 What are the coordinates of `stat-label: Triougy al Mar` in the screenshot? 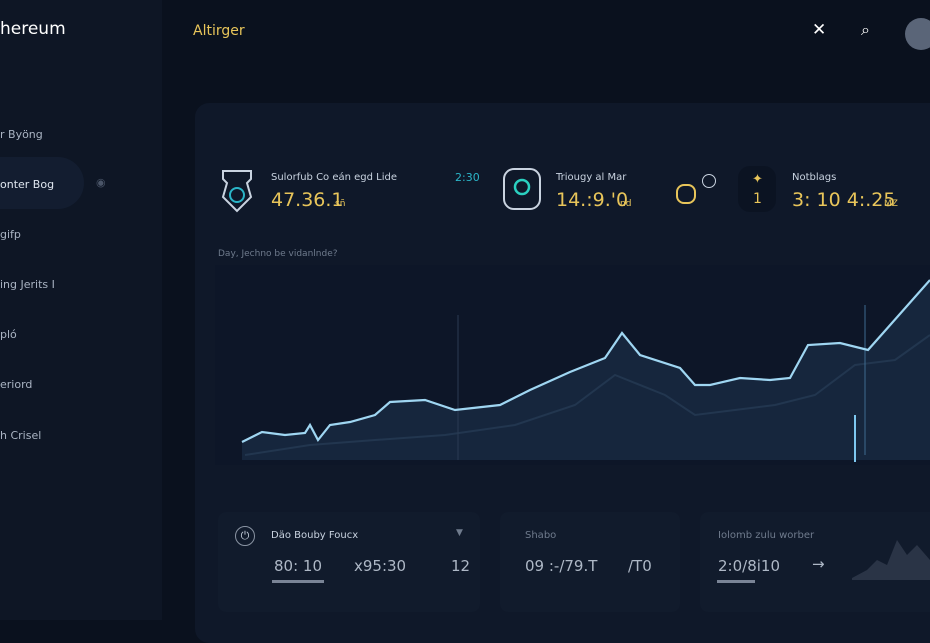 It's located at (591, 177).